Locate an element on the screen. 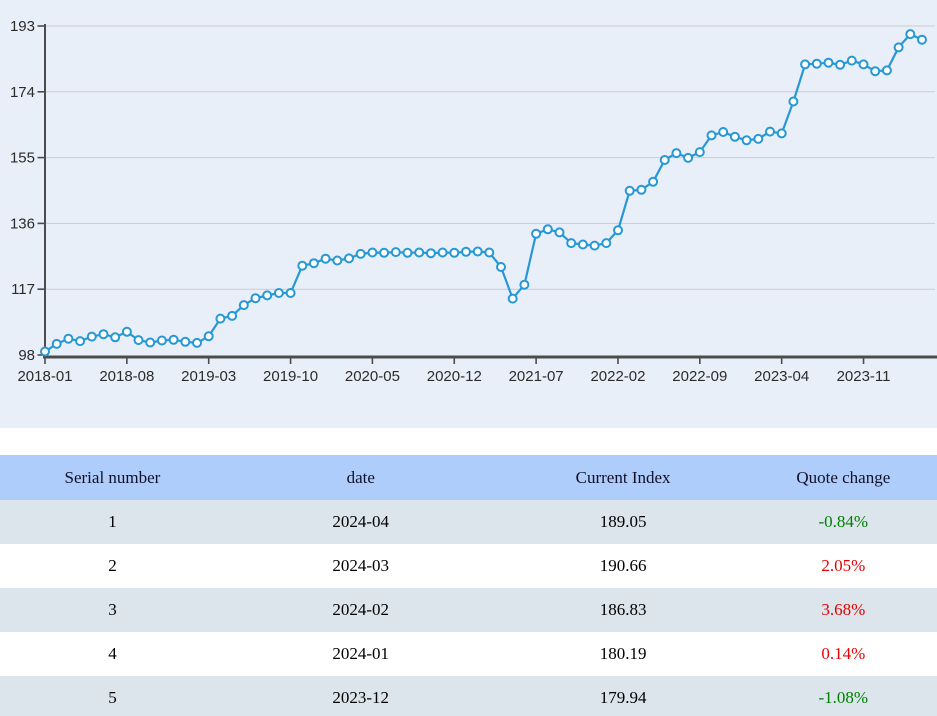  cell-date: 2024-04 is located at coordinates (361, 521).